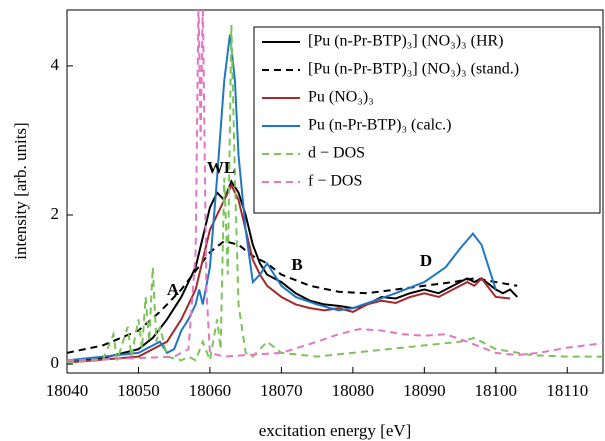 This screenshot has height=441, width=605. Describe the element at coordinates (413, 69) in the screenshot. I see `legend-label: [Pu (n-Pr-BTP)₃] (NO₃)₃ (stand.)` at that location.